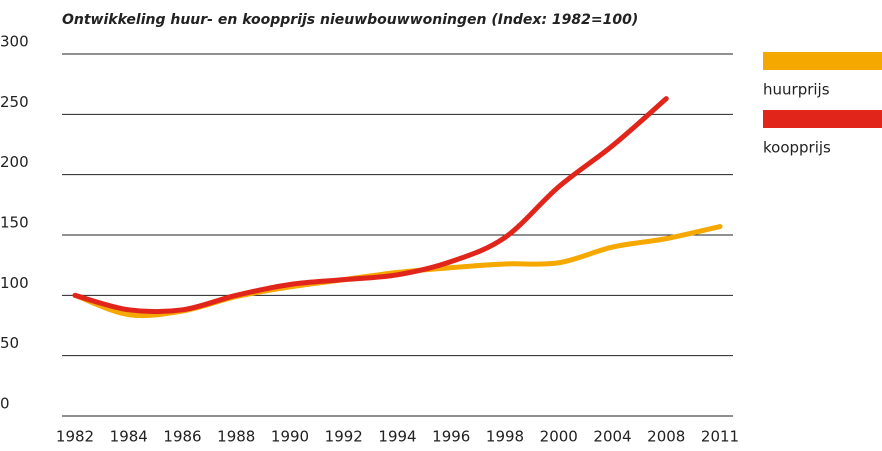  What do you see at coordinates (612, 437) in the screenshot?
I see `x-tick-label: 2004` at bounding box center [612, 437].